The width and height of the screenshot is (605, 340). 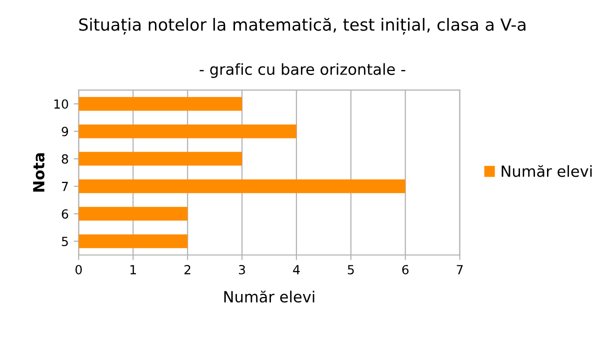 I want to click on y-tick-label: 9, so click(x=65, y=131).